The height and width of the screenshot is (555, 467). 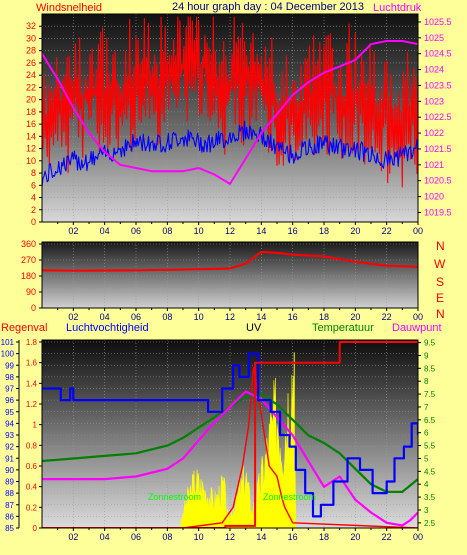 What do you see at coordinates (440, 246) in the screenshot?
I see `compass-n-top: N` at bounding box center [440, 246].